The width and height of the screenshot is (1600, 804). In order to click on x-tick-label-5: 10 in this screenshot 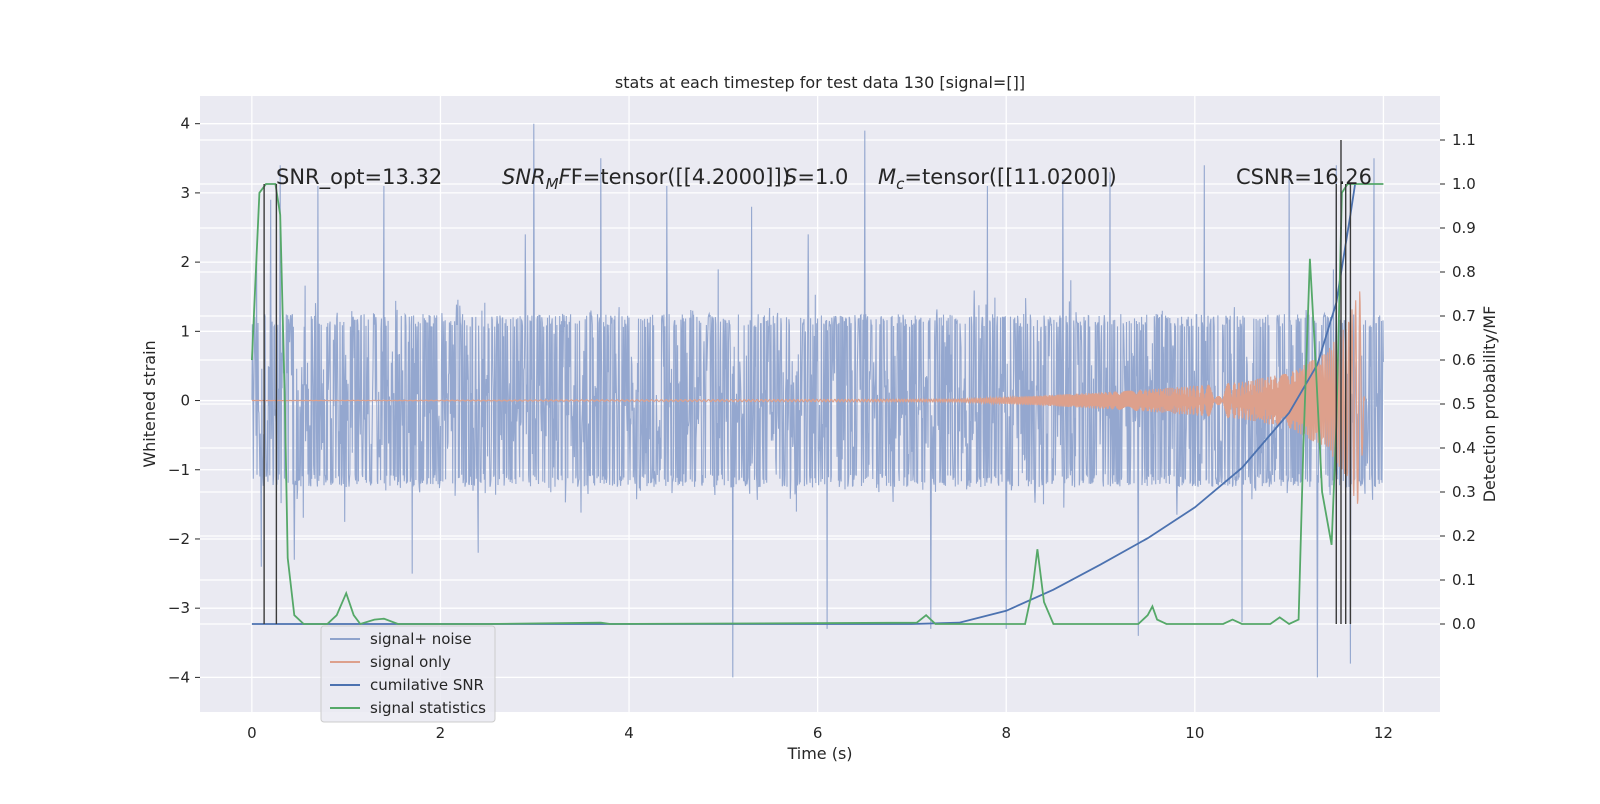, I will do `click(1194, 733)`.